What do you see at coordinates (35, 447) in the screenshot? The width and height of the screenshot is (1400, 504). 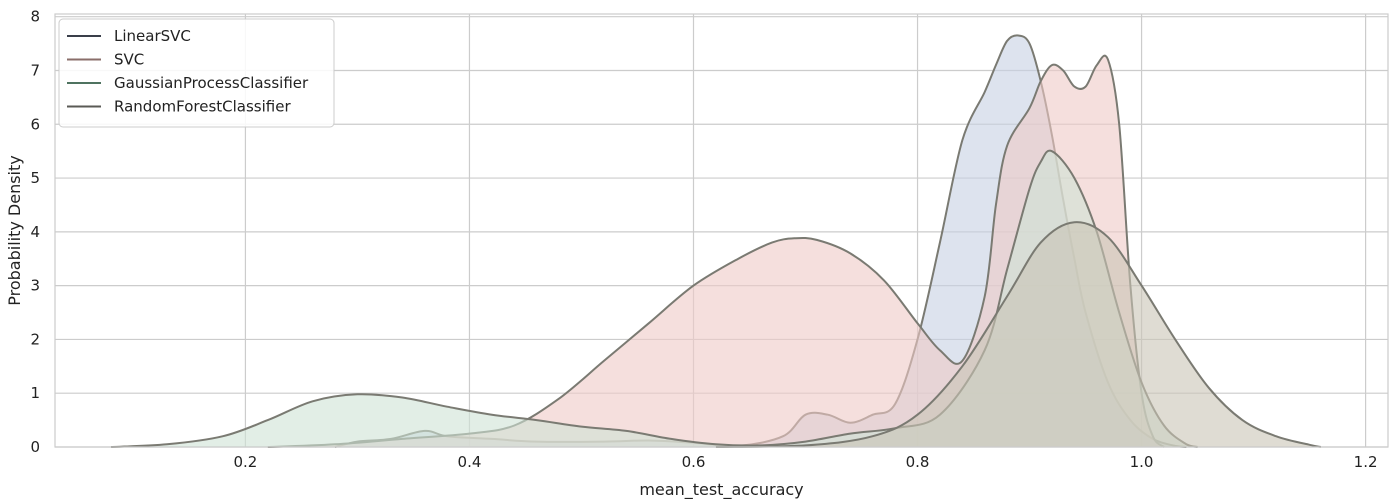 I see `y-tick-label: 0` at bounding box center [35, 447].